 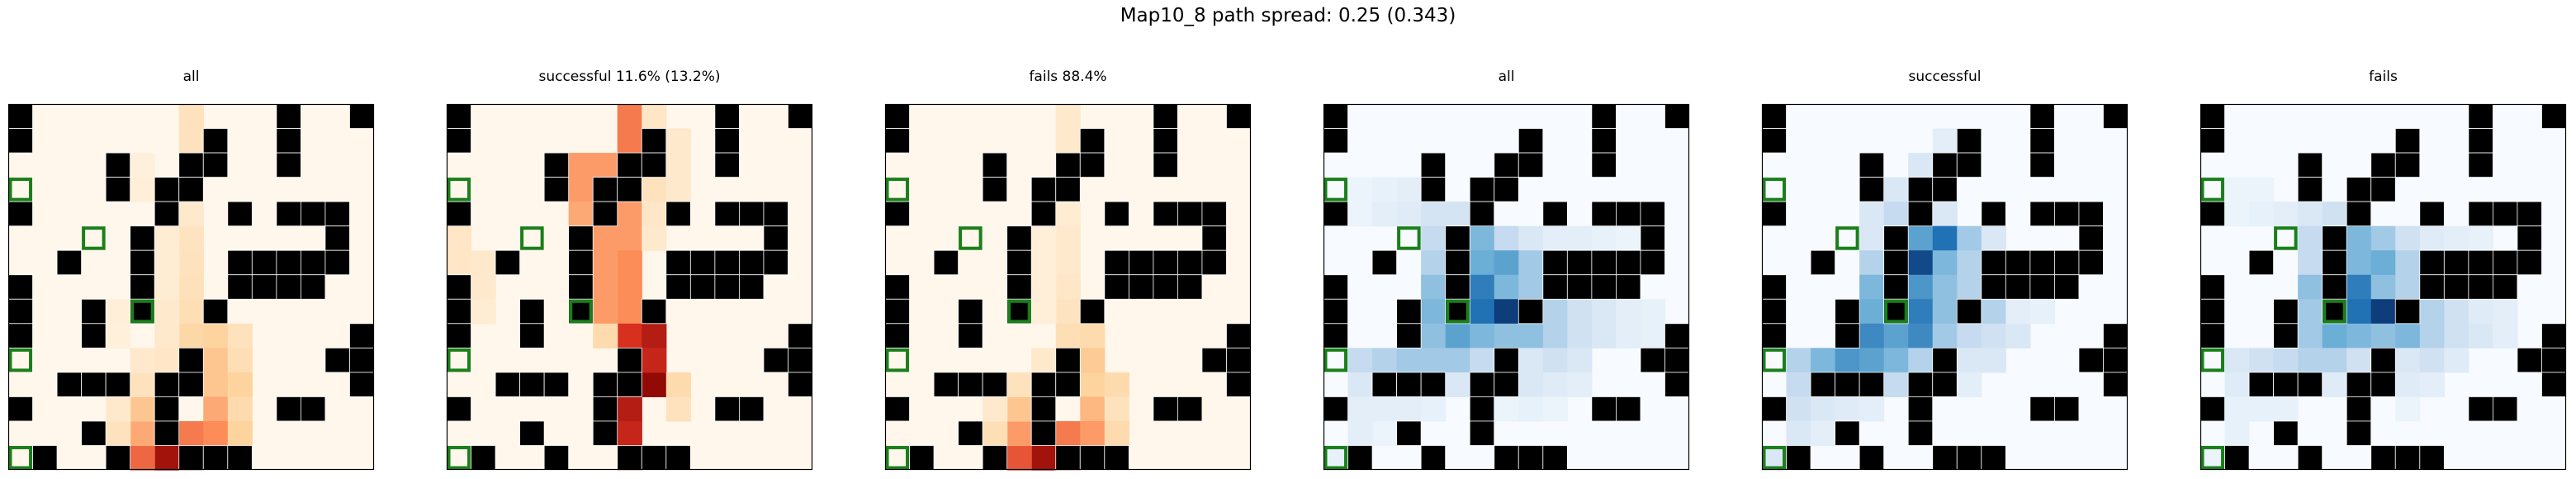 I want to click on panel-frame, so click(x=191, y=287).